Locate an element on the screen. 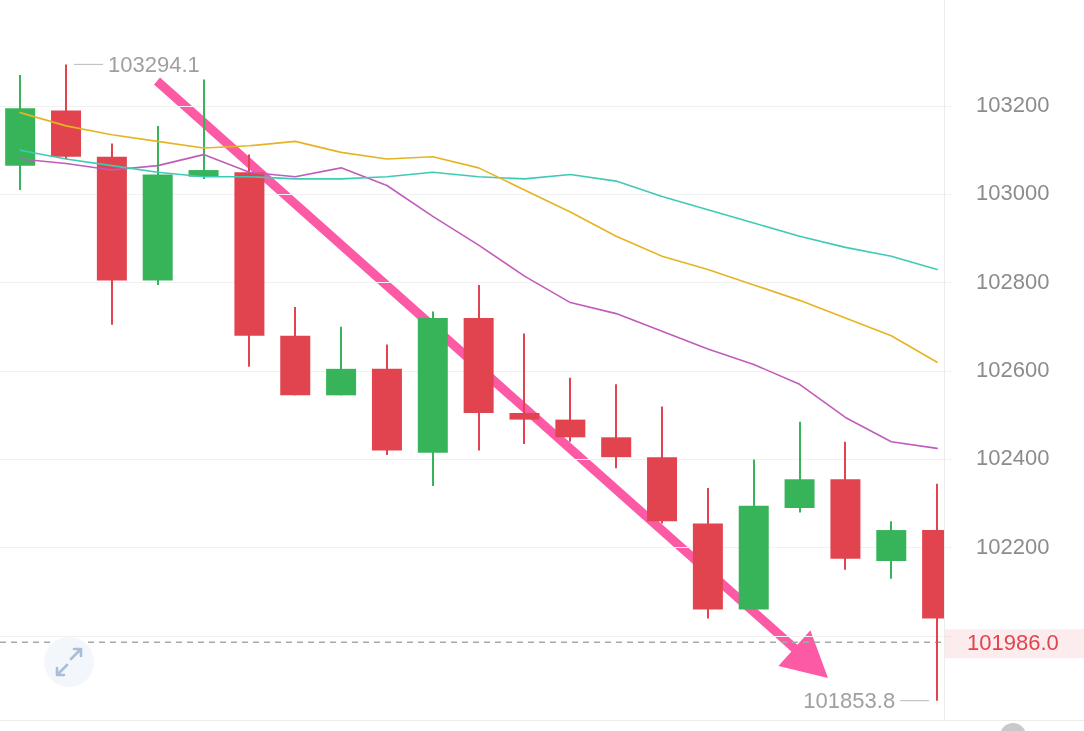  y-tick-label: 102400 is located at coordinates (1013, 458).